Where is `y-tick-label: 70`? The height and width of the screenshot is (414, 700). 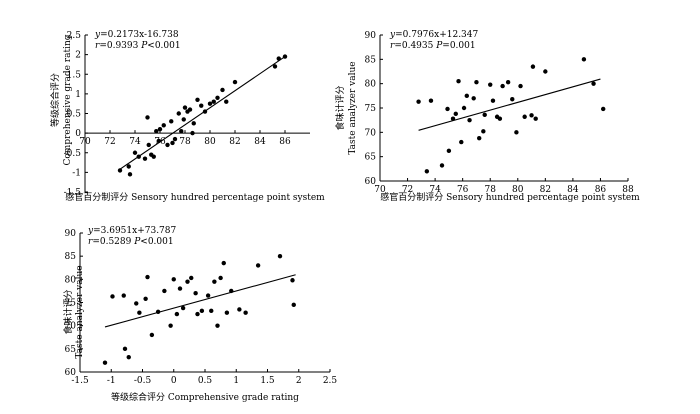
y-tick-label: 70 is located at coordinates (71, 327).